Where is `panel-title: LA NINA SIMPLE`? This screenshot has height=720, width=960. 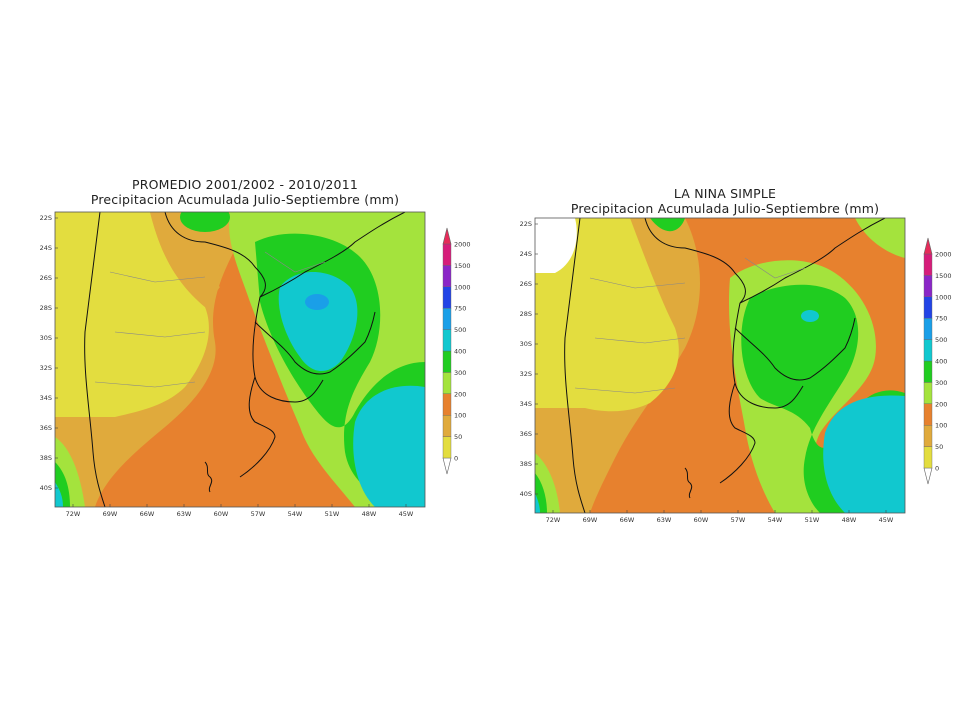 panel-title: LA NINA SIMPLE is located at coordinates (725, 193).